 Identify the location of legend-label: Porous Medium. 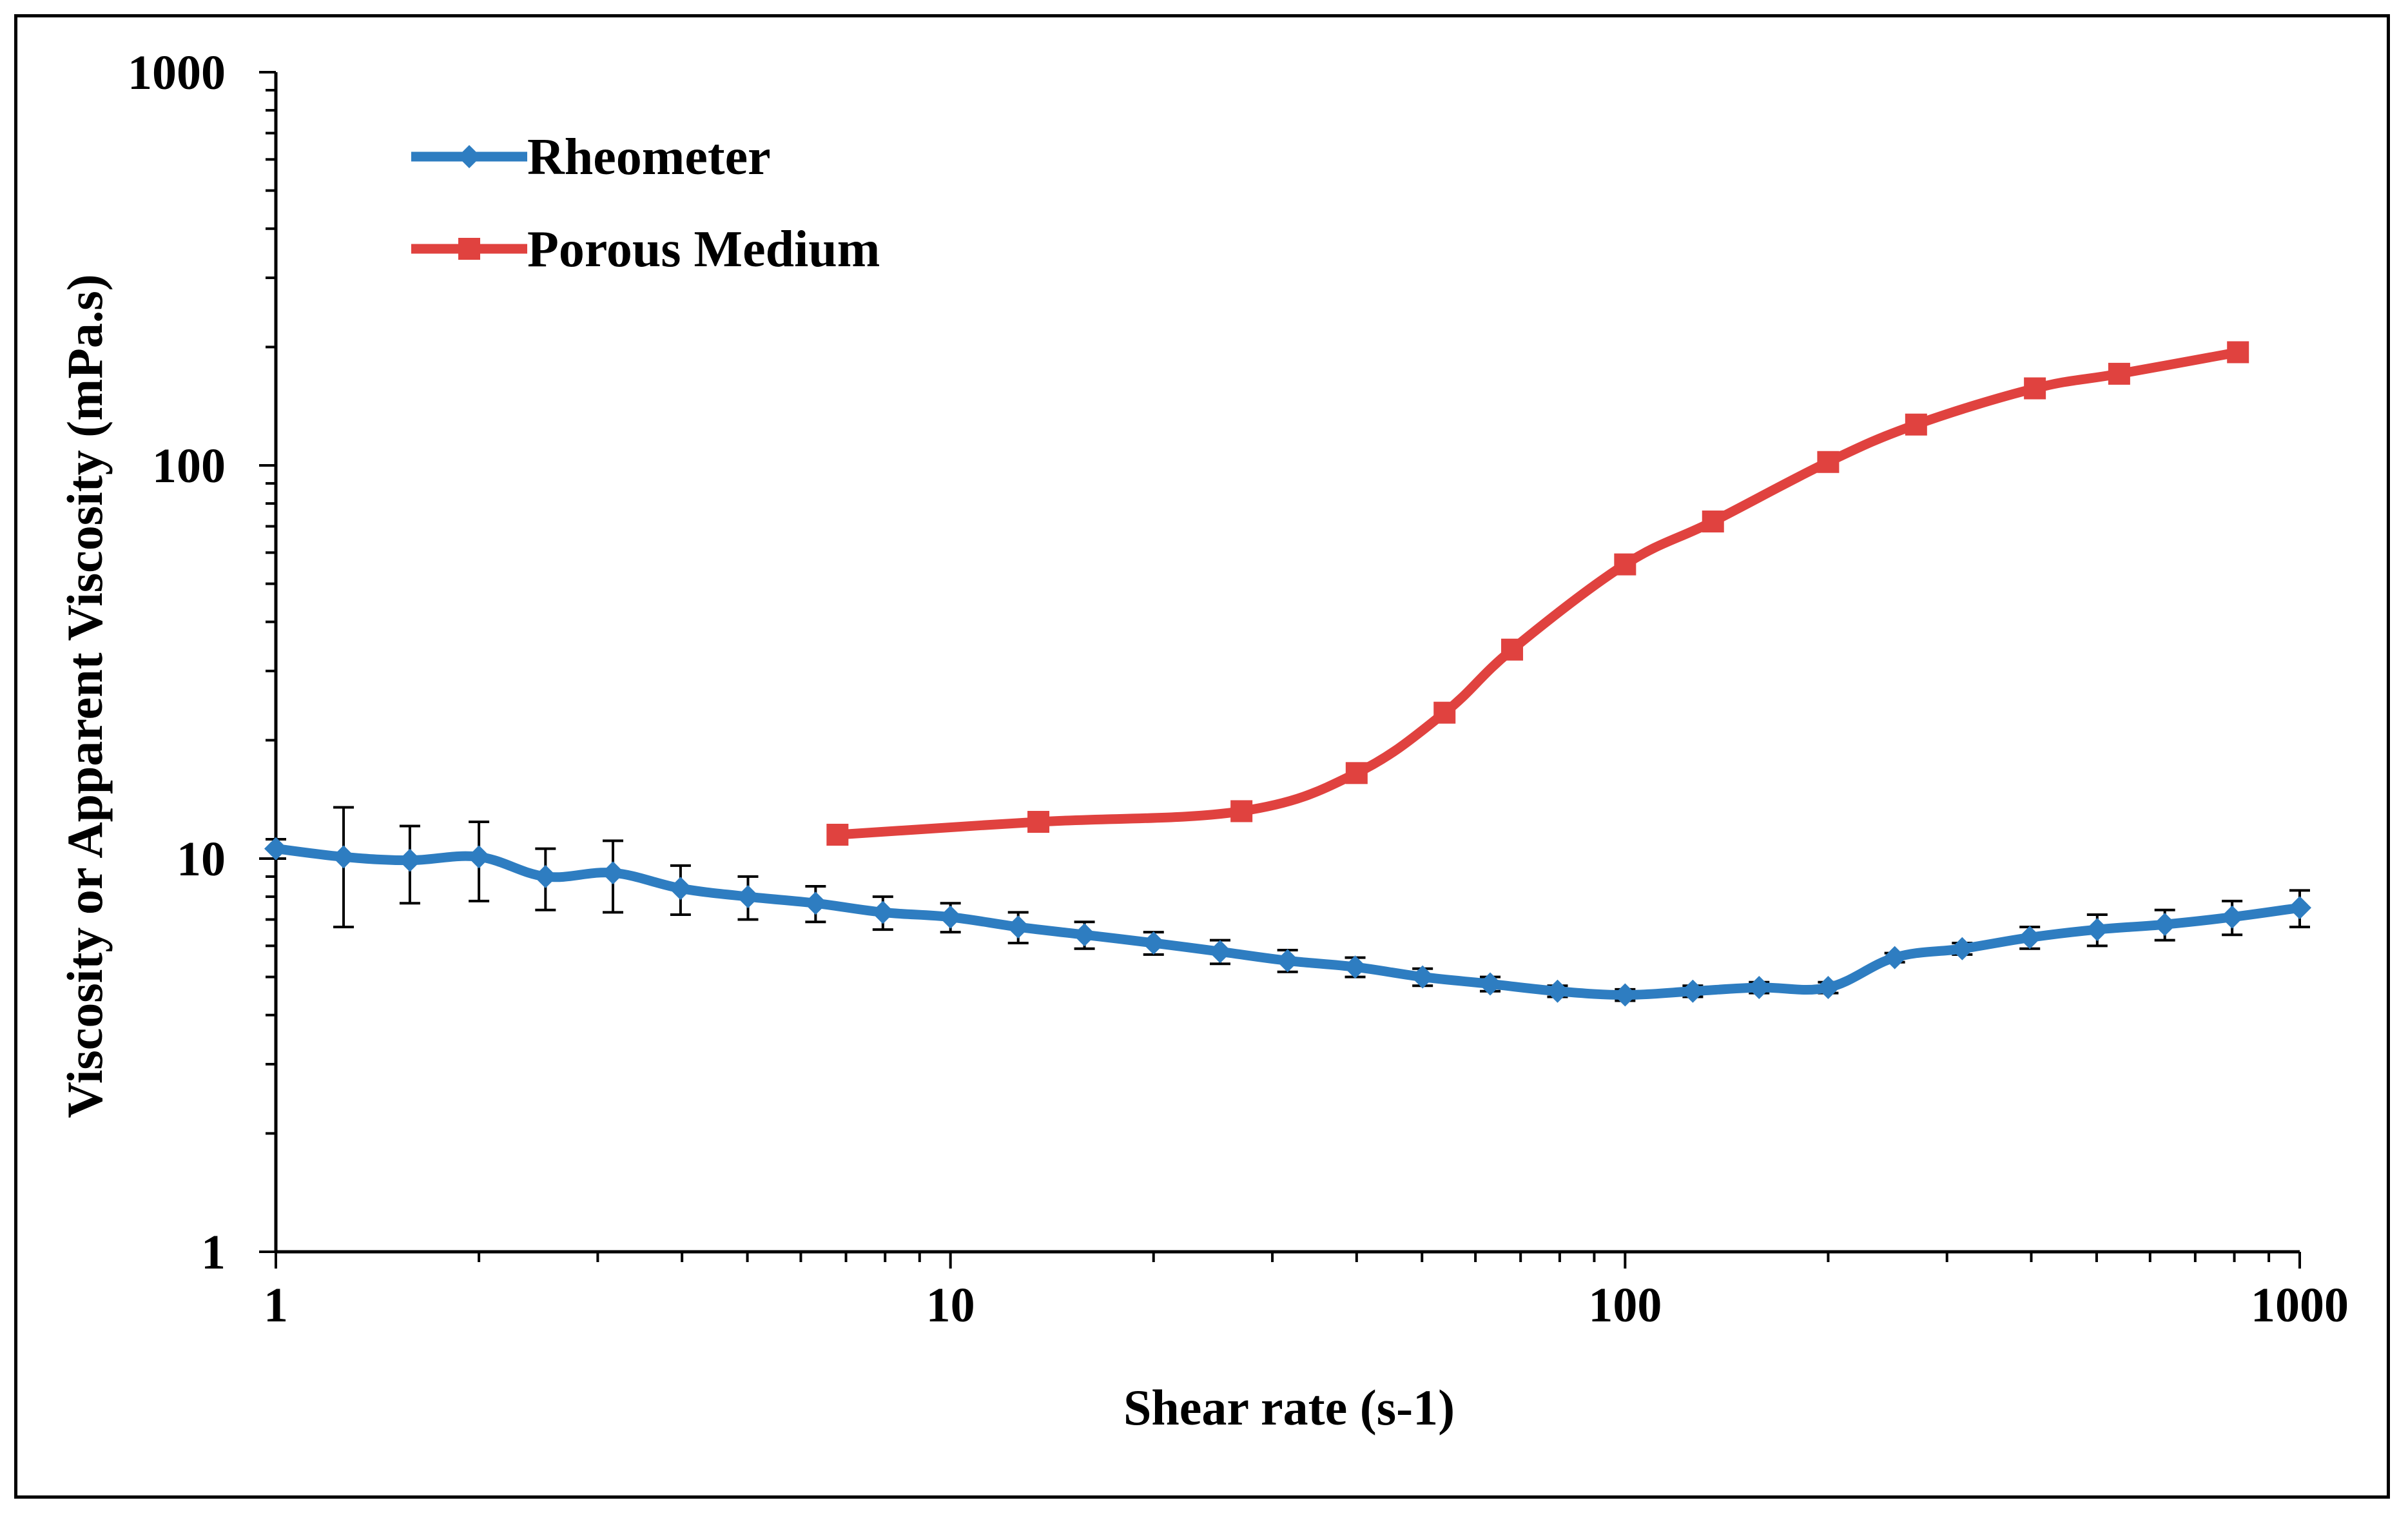
(703, 249).